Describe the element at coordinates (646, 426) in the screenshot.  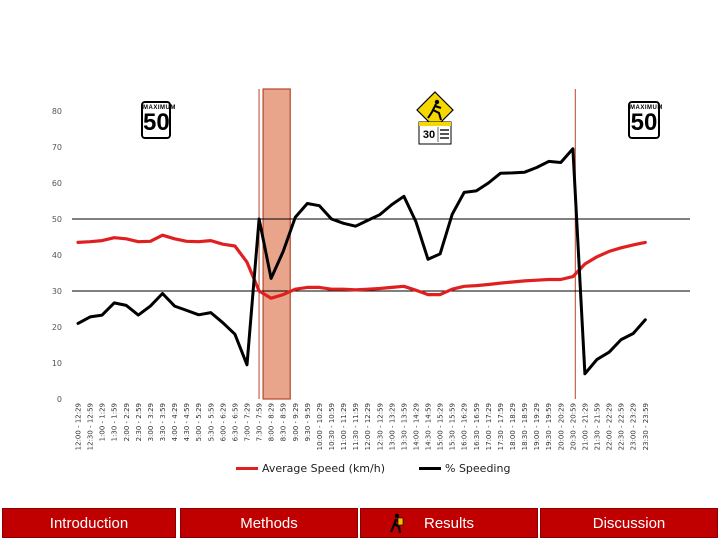
I see `x-tick-label: 23:30 - 23:59` at that location.